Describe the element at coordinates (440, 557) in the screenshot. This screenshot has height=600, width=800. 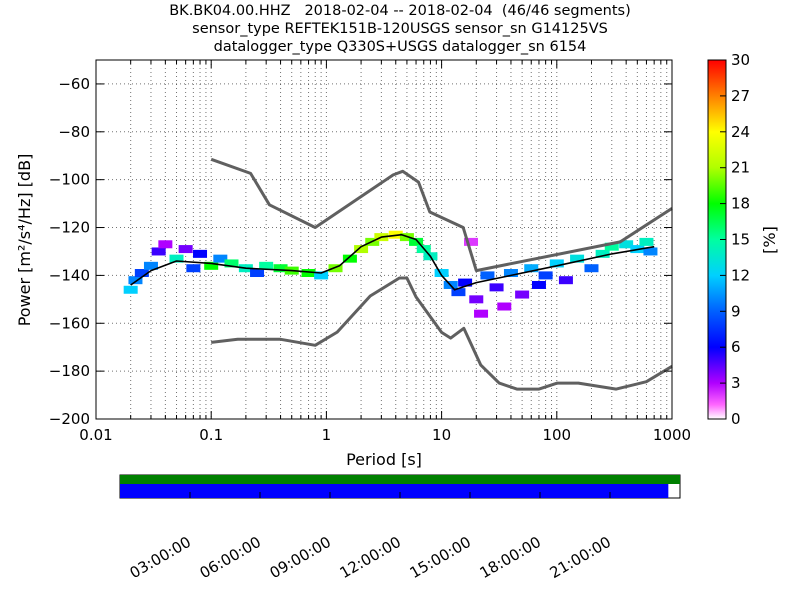
I see `time-tick-label: 15:00:00` at that location.